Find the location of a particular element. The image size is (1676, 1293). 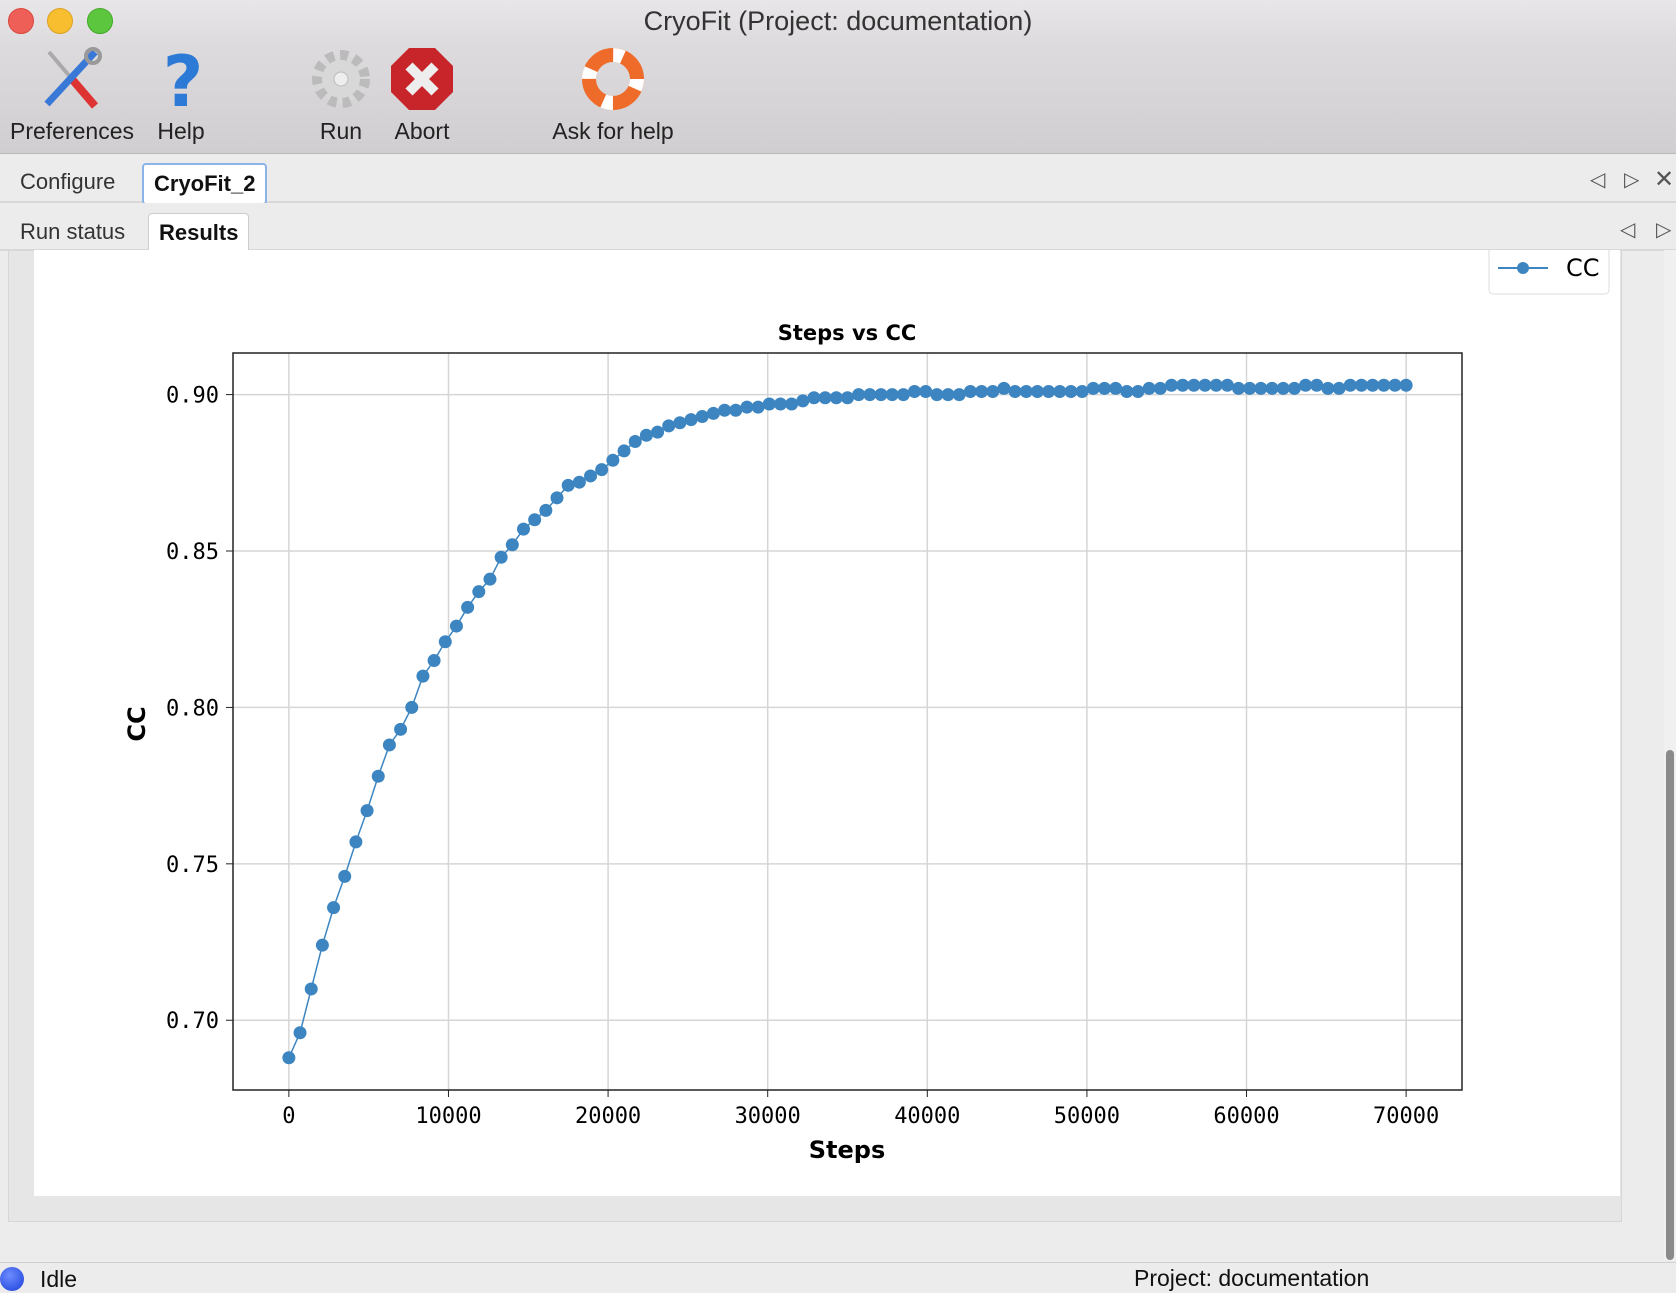

inner-tab-bar: Run status Results ◁ ▷ is located at coordinates (838, 227).